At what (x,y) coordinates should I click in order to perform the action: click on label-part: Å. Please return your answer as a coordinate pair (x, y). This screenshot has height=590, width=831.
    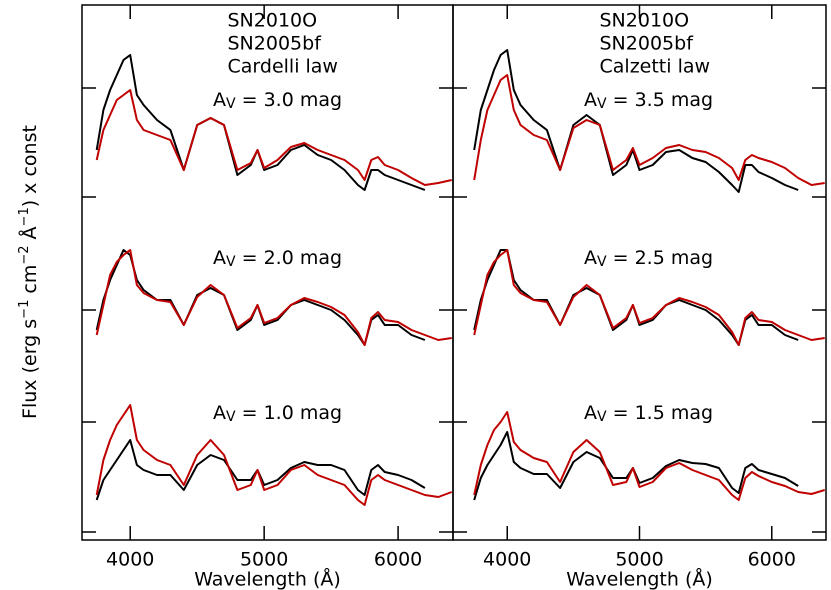
    Looking at the image, I should click on (29, 235).